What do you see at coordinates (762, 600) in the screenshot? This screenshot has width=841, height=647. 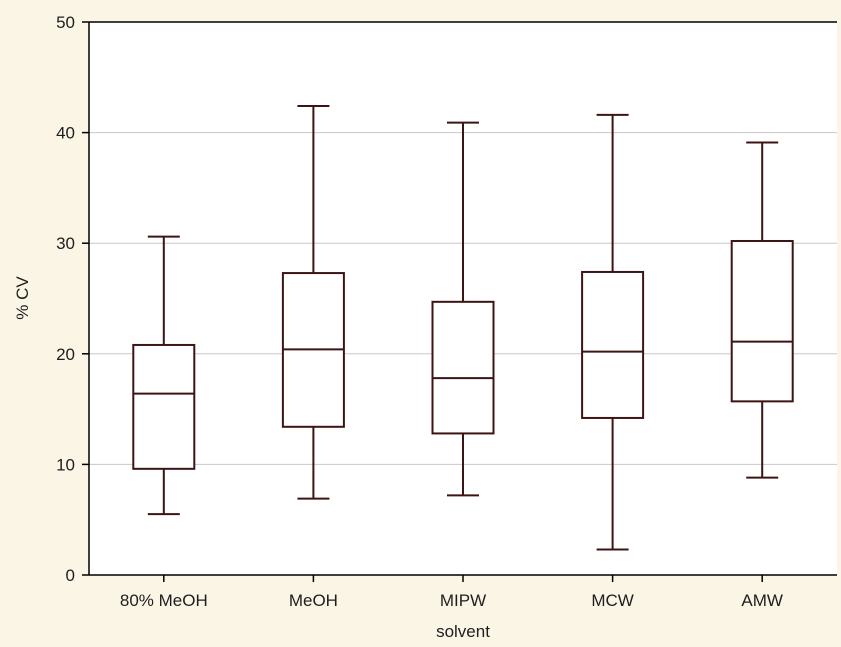 I see `x-tick-label: AMW` at bounding box center [762, 600].